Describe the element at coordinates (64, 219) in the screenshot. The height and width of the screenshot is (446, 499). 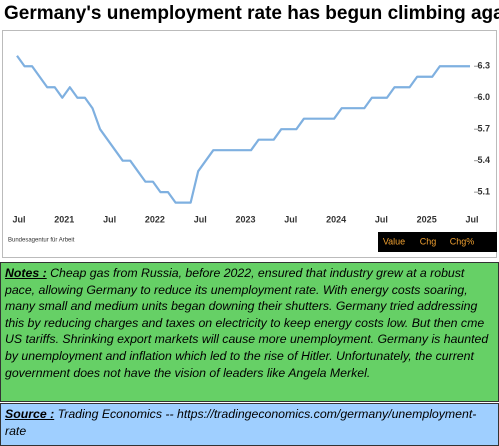
I see `x-tick-label: 2021` at that location.